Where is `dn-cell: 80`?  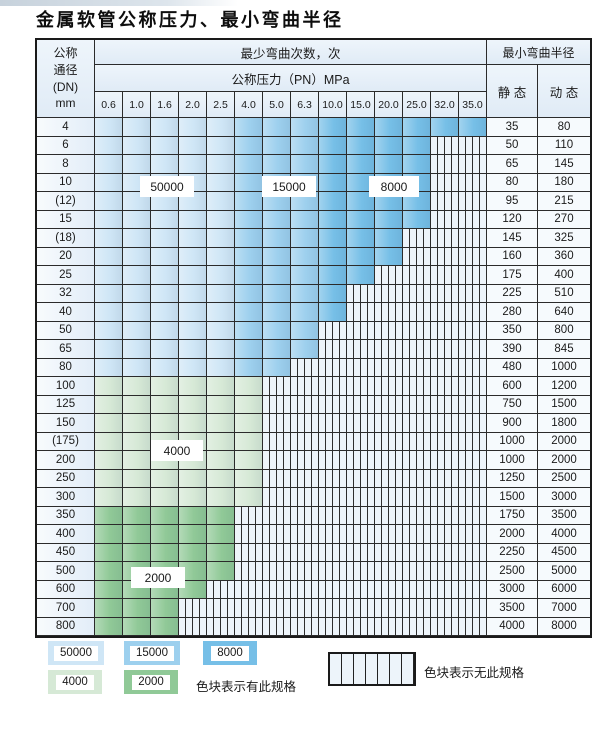
dn-cell: 80 is located at coordinates (66, 367).